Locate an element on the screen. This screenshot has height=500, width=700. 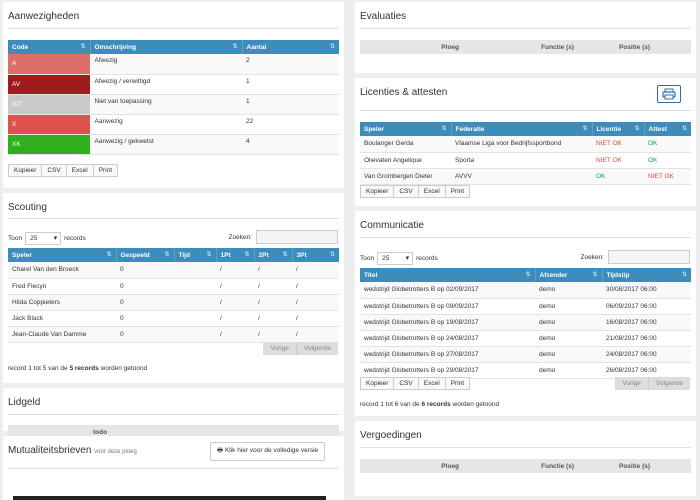
table-row: N/T Niet van toepassing 1 is located at coordinates (173, 104).